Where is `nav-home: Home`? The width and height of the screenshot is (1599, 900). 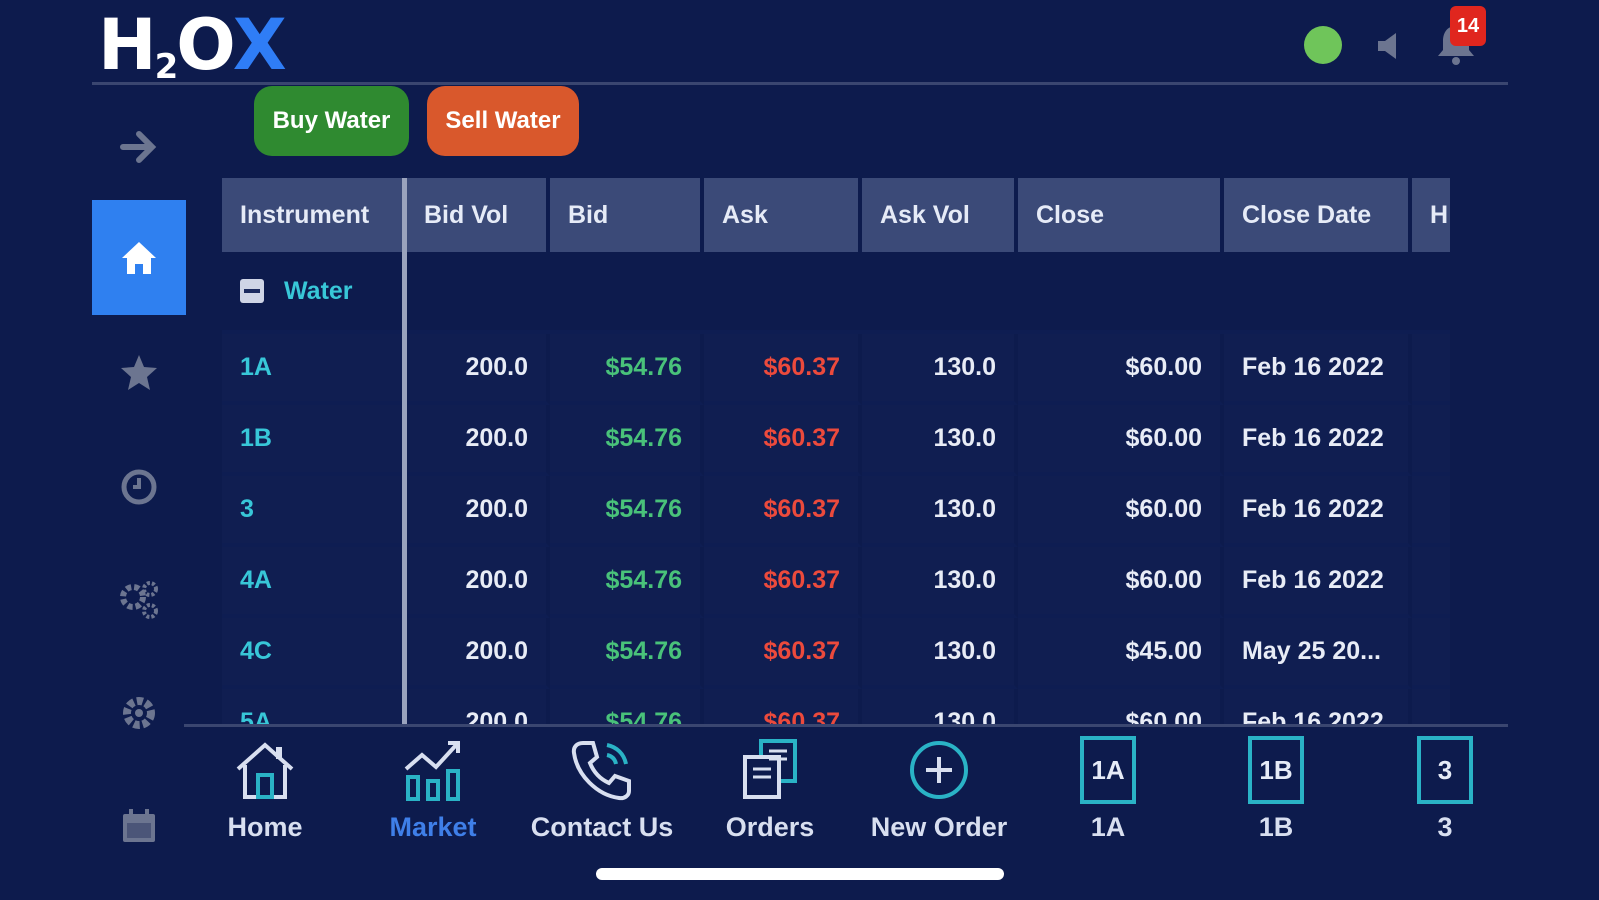 nav-home: Home is located at coordinates (265, 789).